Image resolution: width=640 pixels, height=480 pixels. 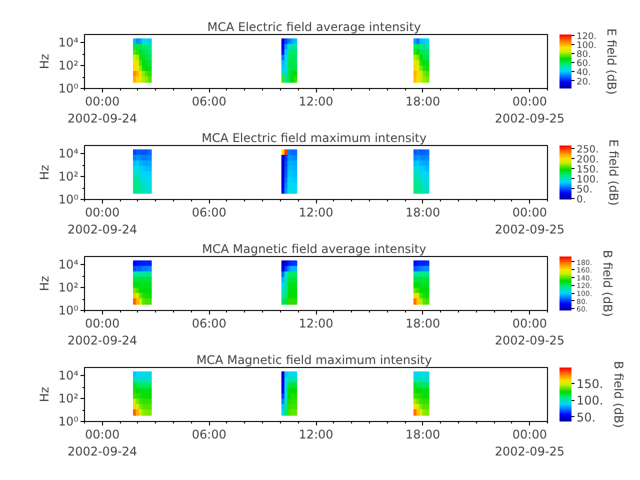 What do you see at coordinates (581, 200) in the screenshot?
I see `color-bar-label: 0.` at bounding box center [581, 200].